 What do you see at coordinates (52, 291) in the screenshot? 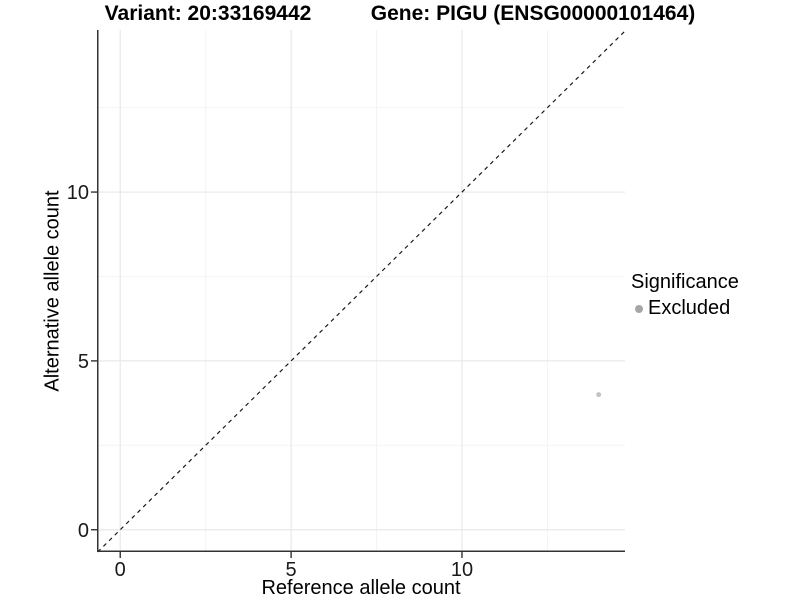
I see `y-axis-title: Alternative allele count` at bounding box center [52, 291].